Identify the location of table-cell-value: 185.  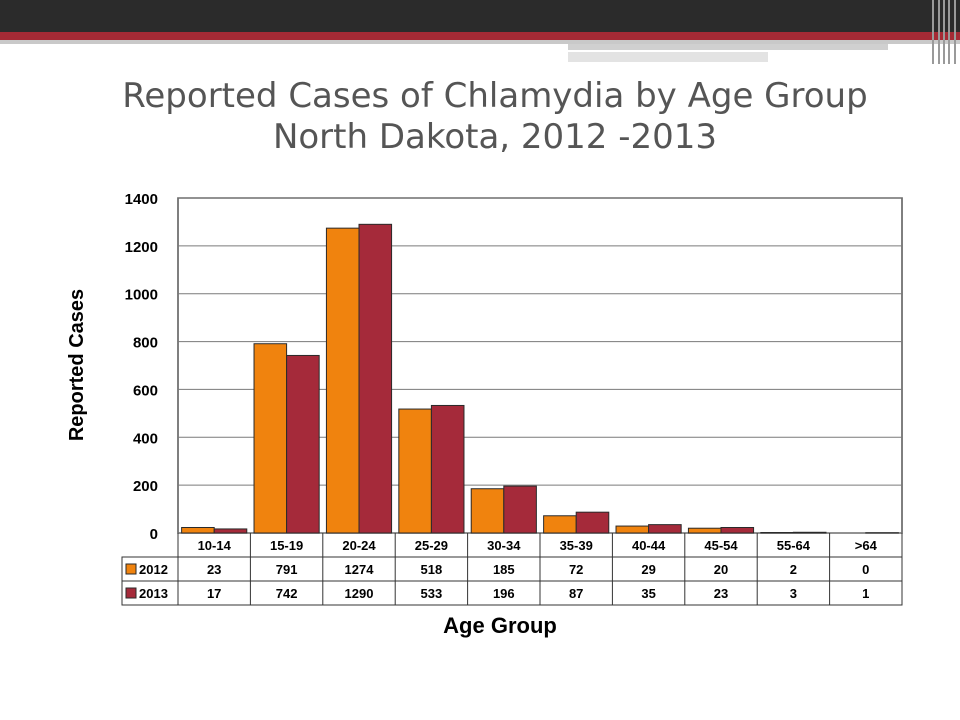
(504, 569).